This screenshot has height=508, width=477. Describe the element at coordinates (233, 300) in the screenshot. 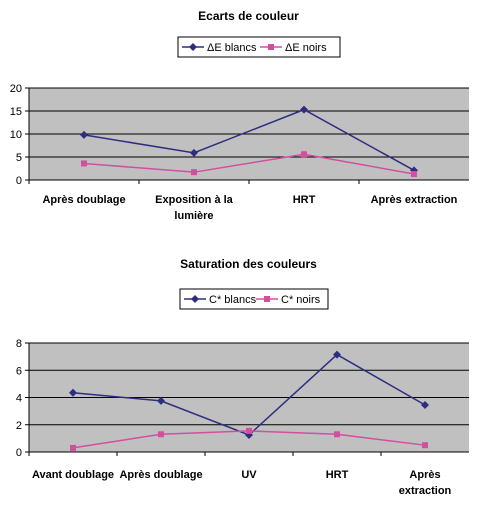

I see `legend-label-0: C* blancs` at that location.